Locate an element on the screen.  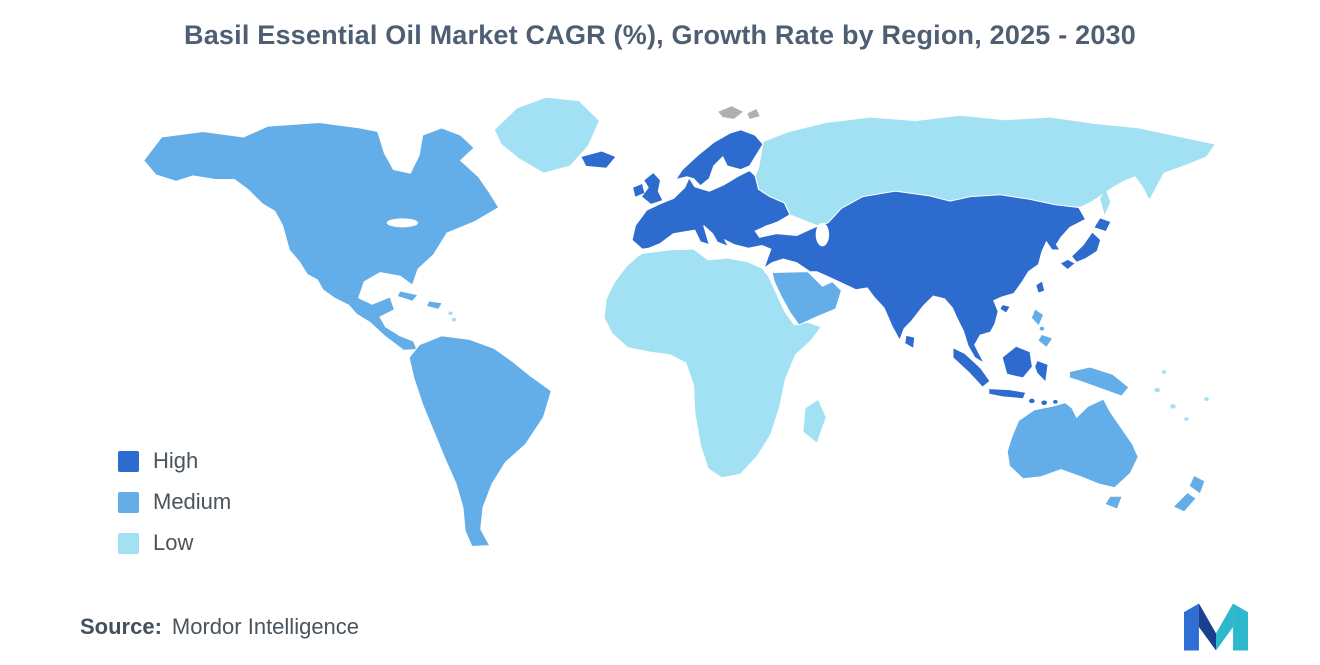
legend-label-low: Low is located at coordinates (173, 542).